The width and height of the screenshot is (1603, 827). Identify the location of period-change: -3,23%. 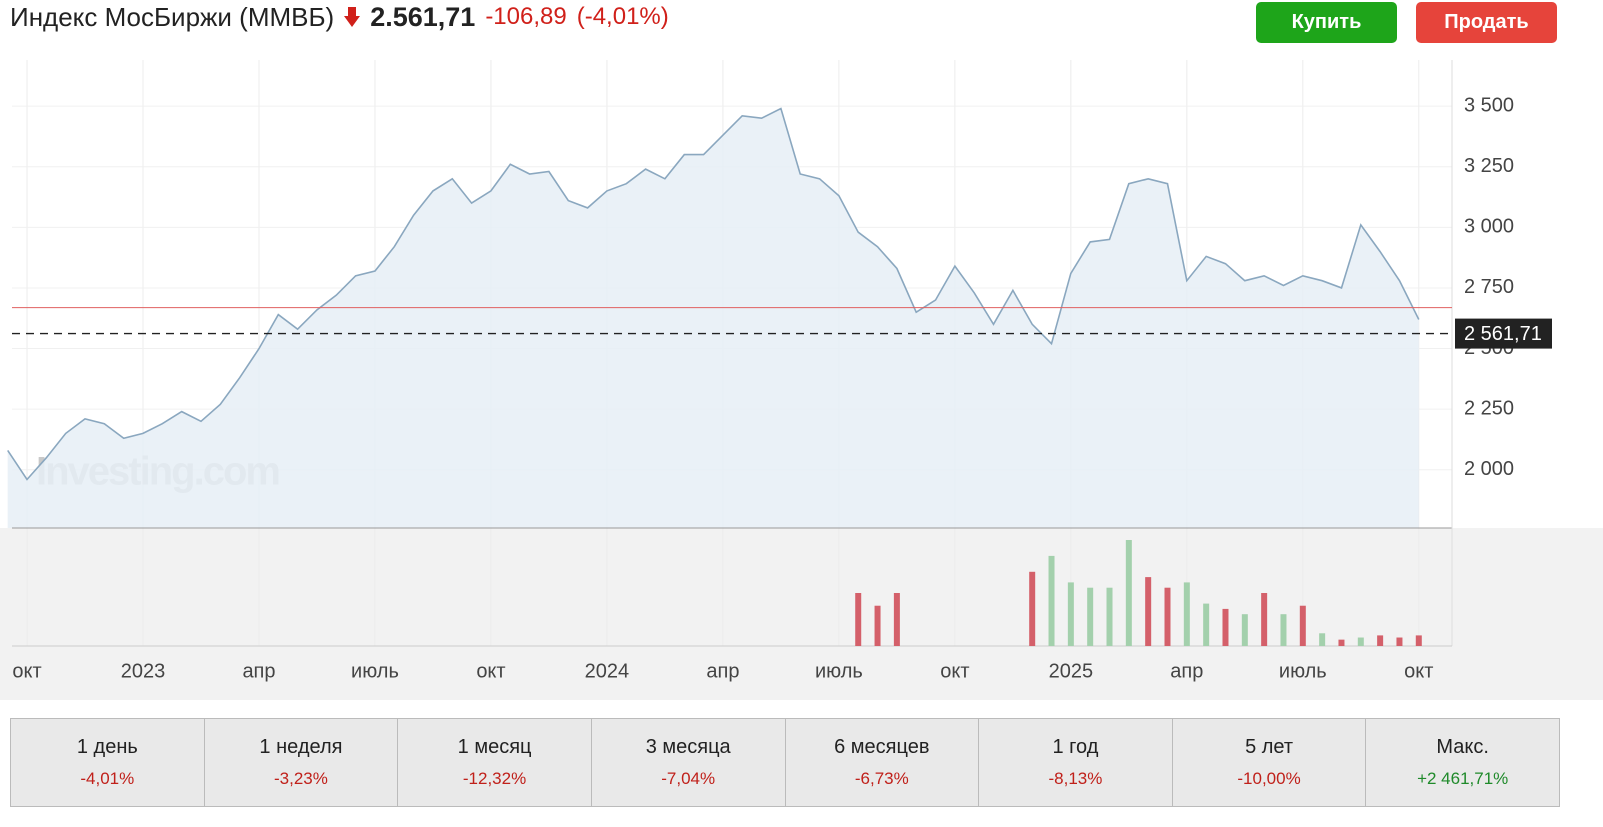
(301, 778).